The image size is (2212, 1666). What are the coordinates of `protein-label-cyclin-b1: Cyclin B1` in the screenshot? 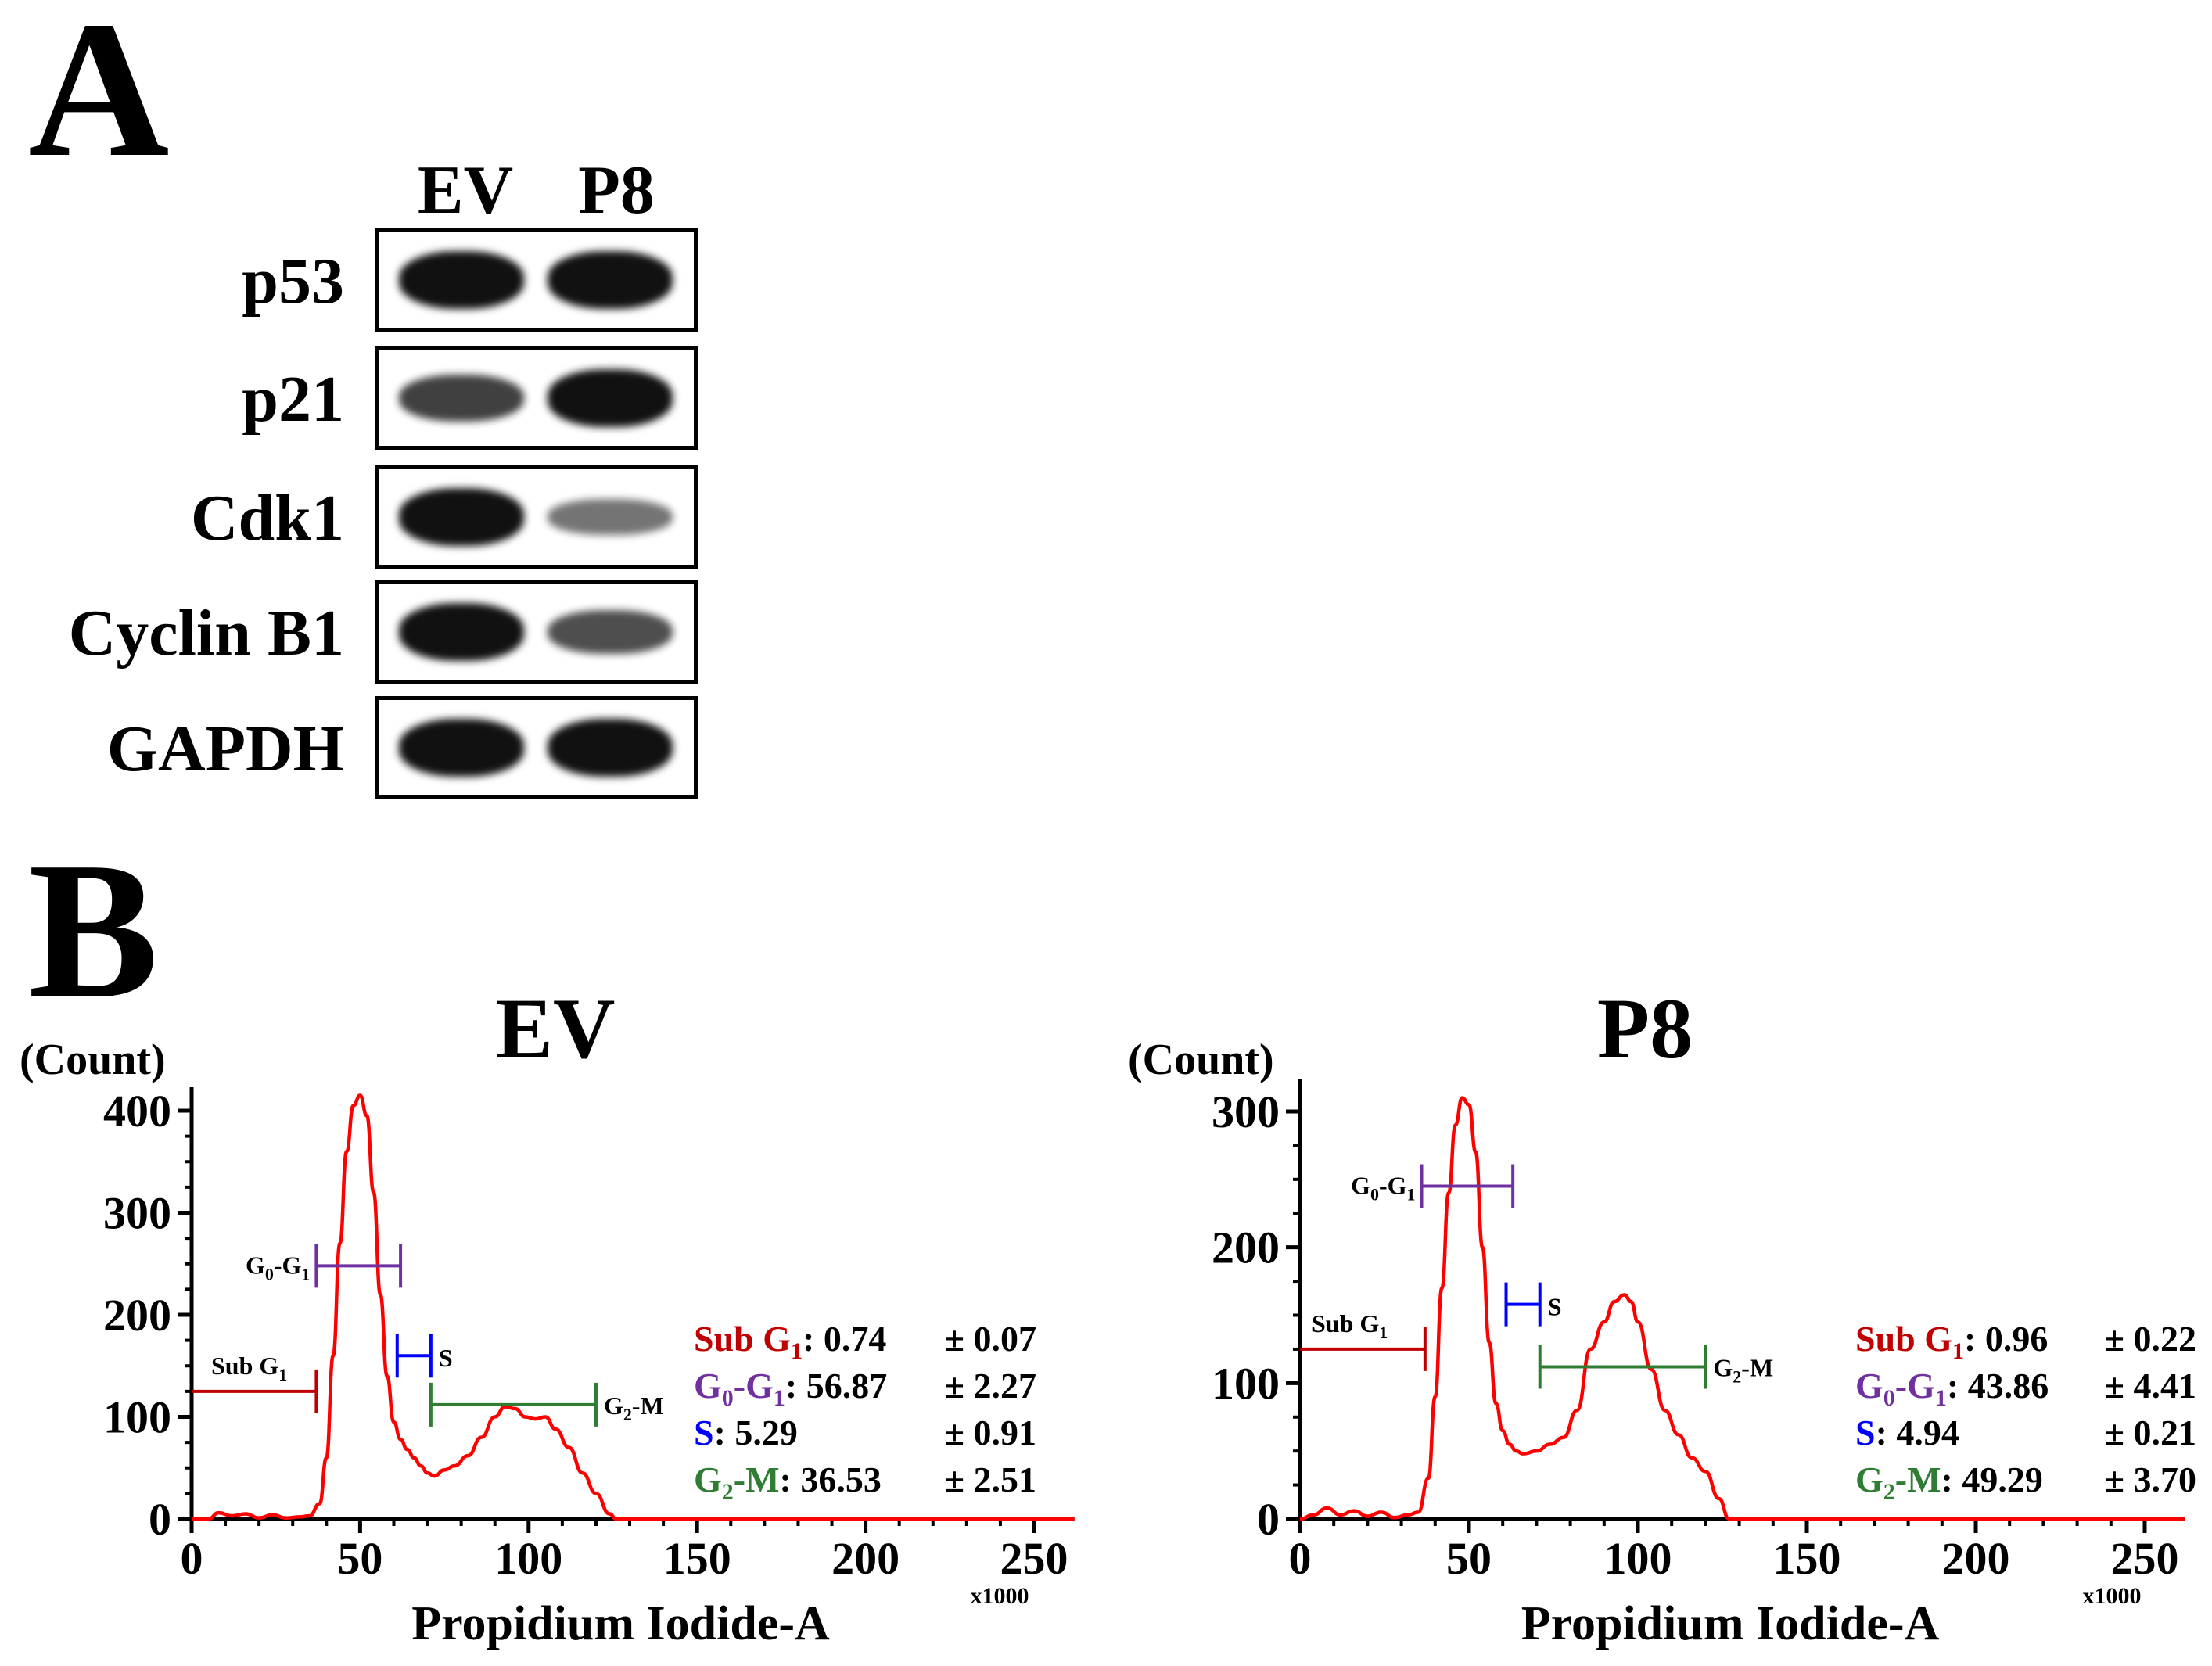 It's located at (206, 633).